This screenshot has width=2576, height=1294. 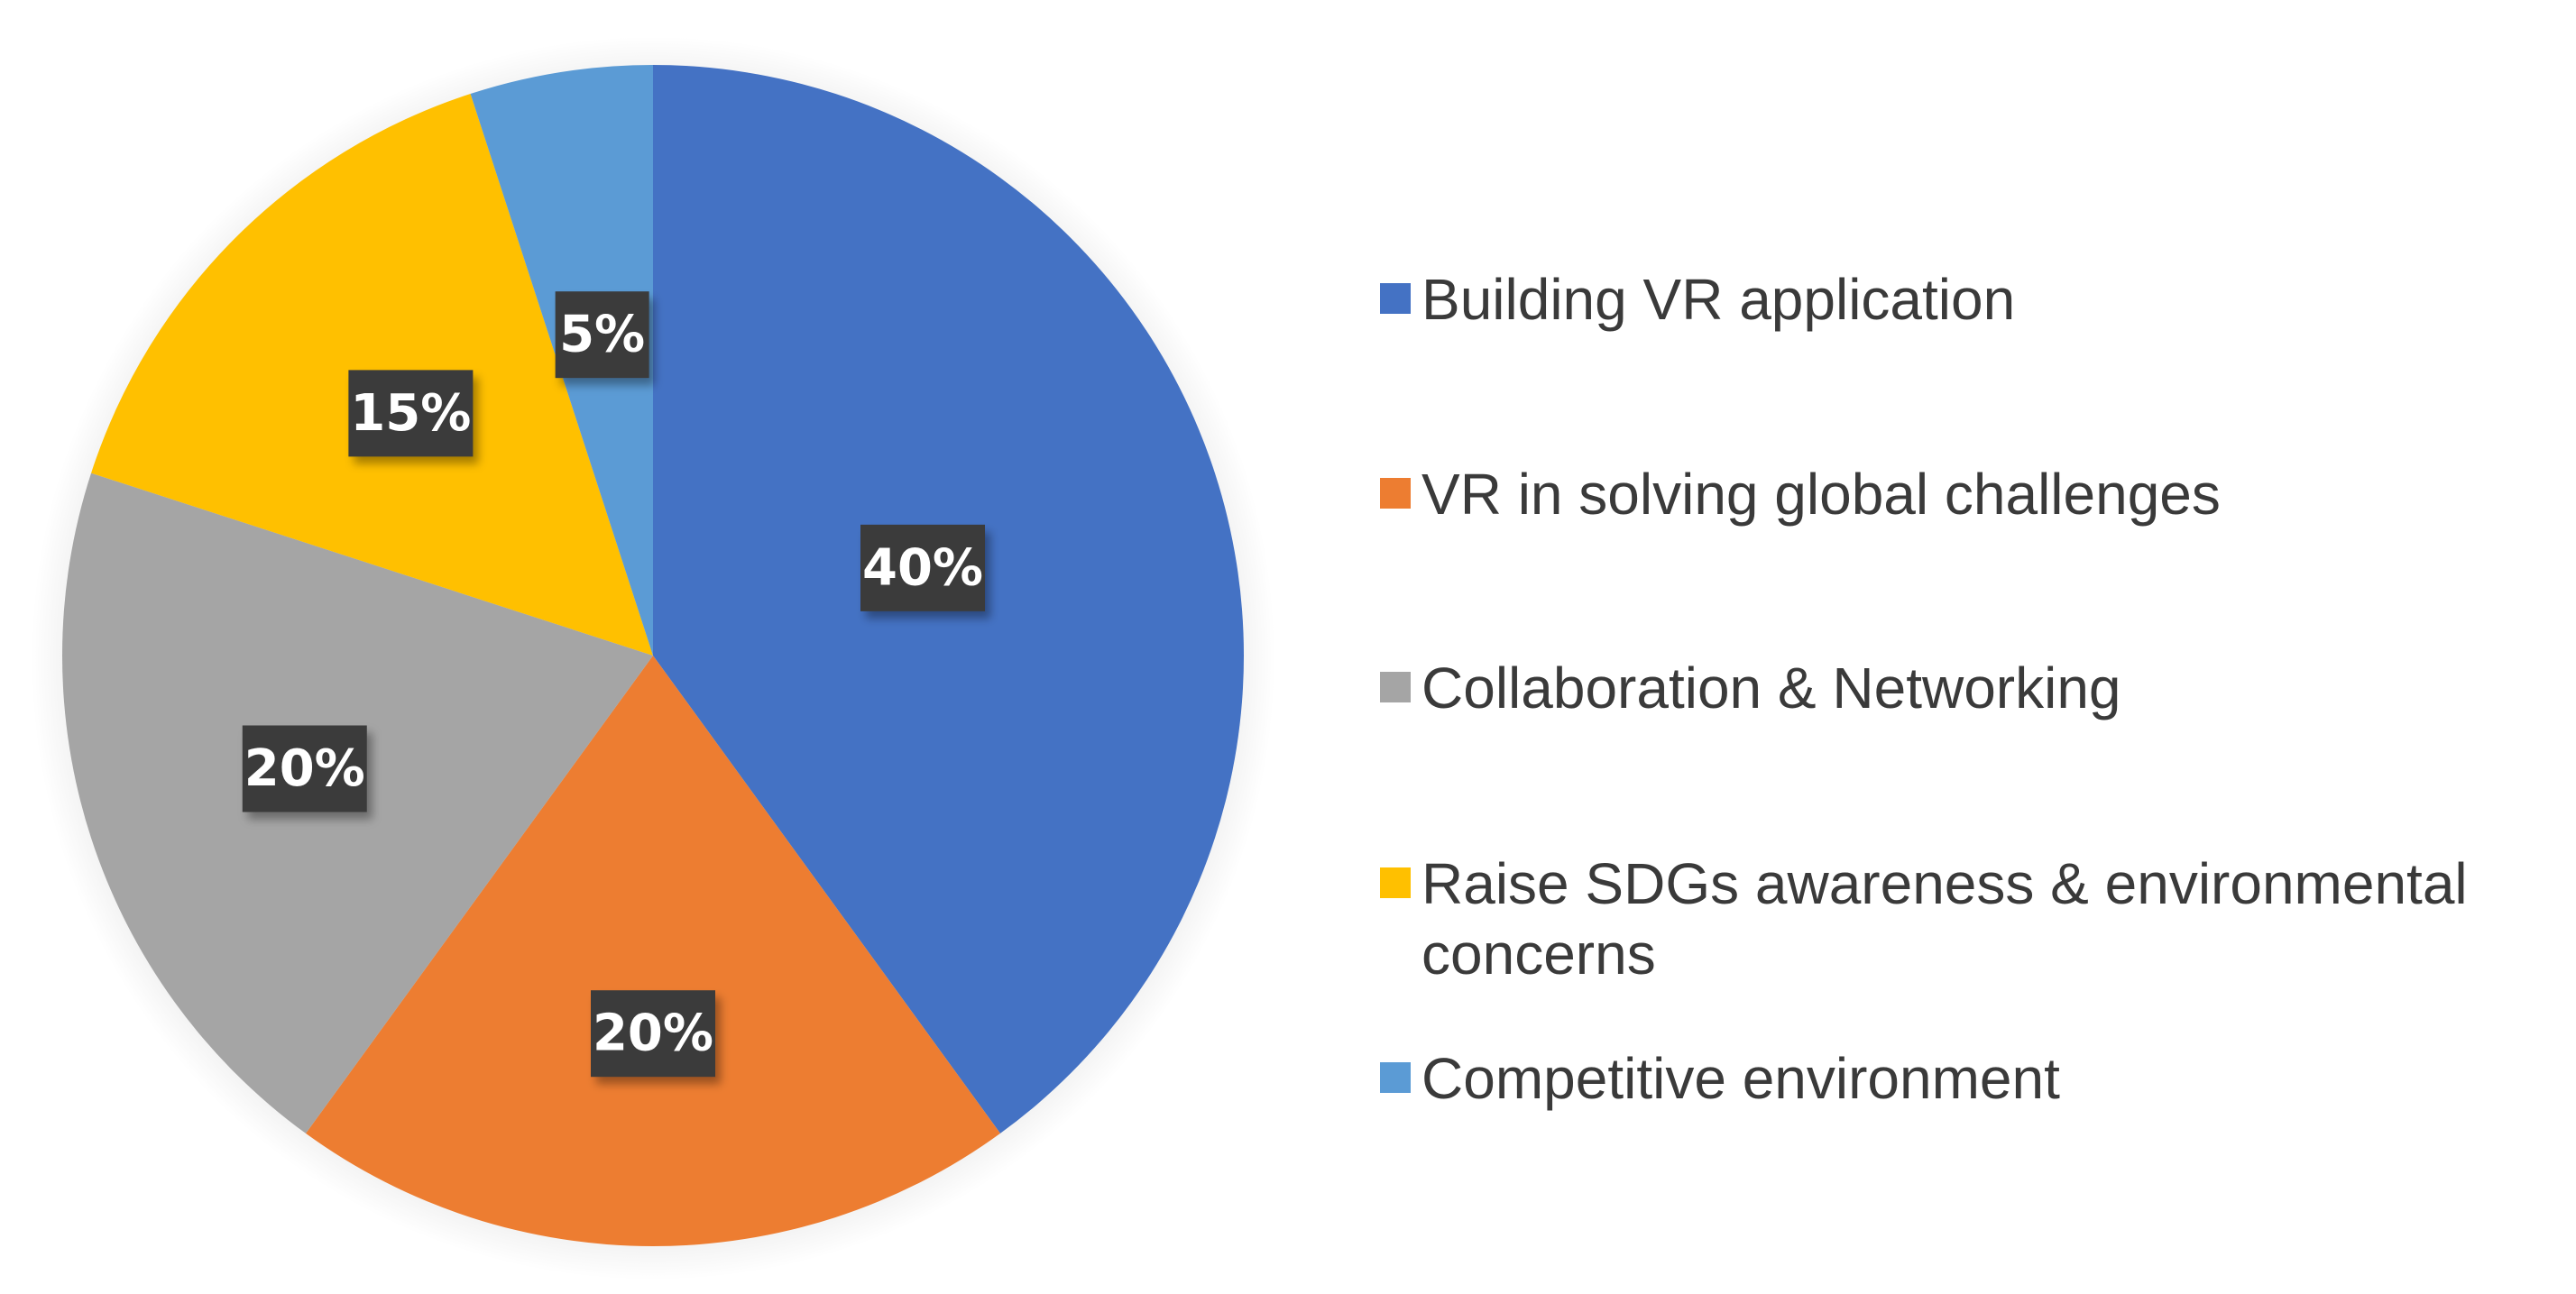 I want to click on legend-item-competitive-environment: Competitive environment, so click(x=1720, y=1078).